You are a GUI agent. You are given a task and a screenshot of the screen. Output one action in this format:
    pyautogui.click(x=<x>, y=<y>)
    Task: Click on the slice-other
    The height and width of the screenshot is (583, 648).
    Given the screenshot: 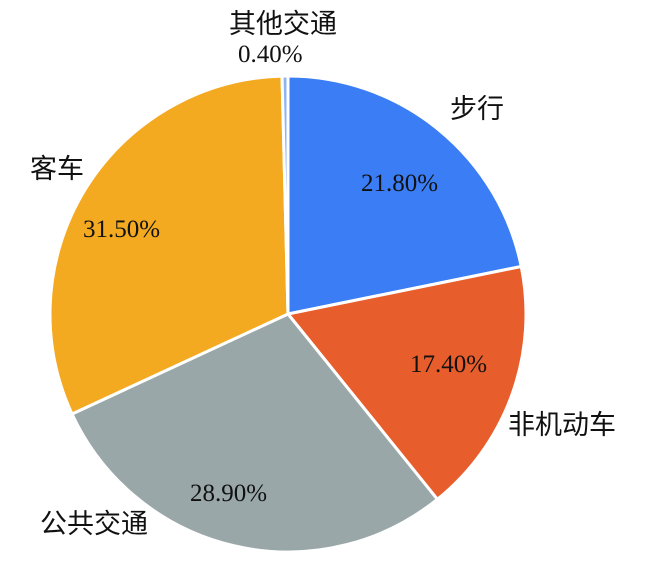 What is the action you would take?
    pyautogui.click(x=285, y=195)
    